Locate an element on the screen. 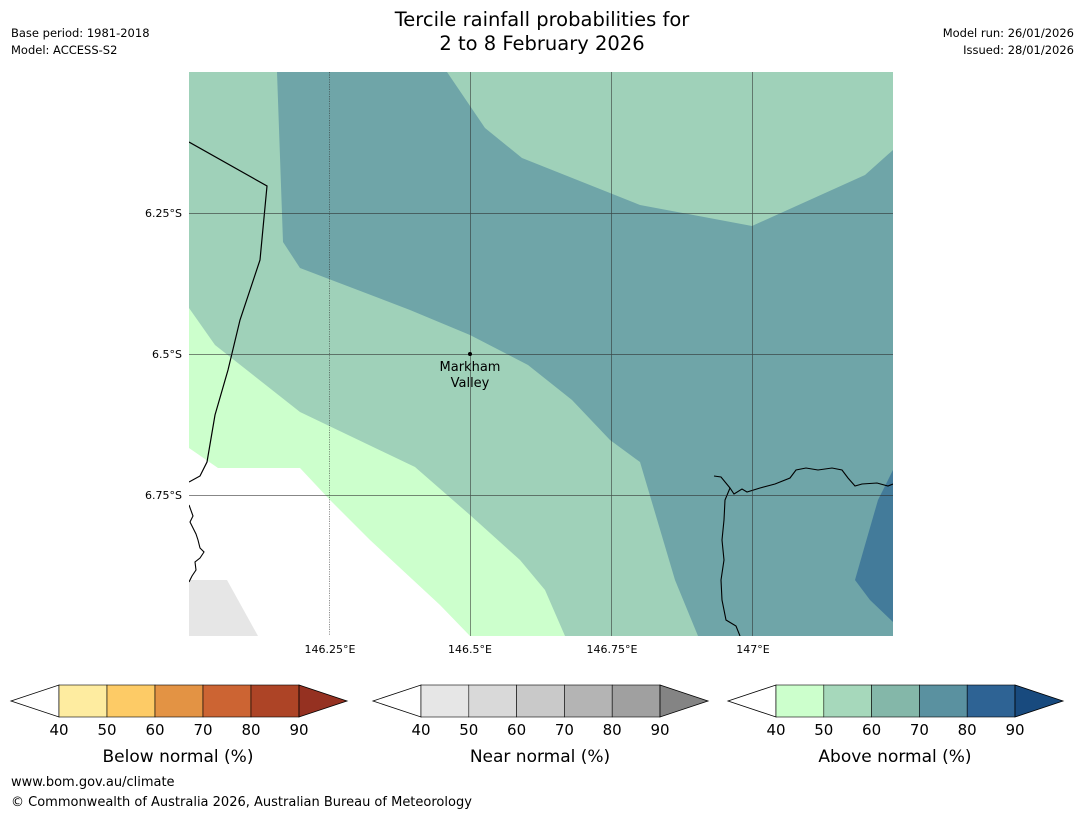  coastline-west is located at coordinates (197, 543).